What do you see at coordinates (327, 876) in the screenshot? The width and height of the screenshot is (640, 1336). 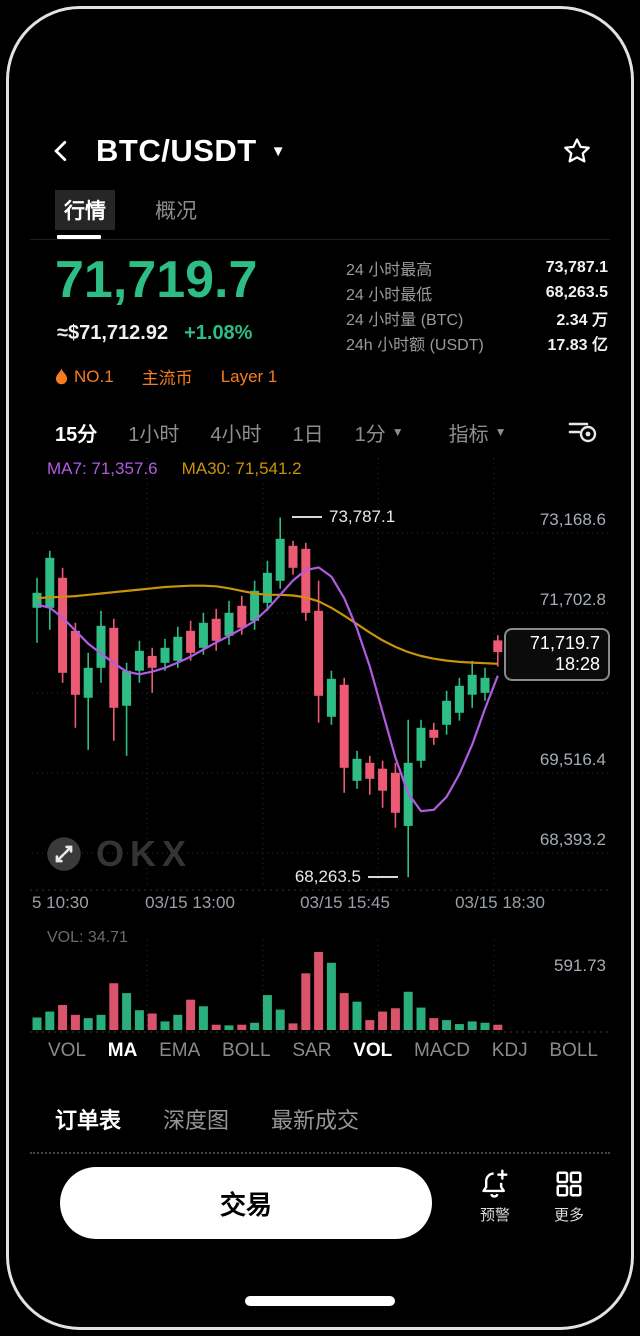 I see `low-annotation-label: 68,263.5` at bounding box center [327, 876].